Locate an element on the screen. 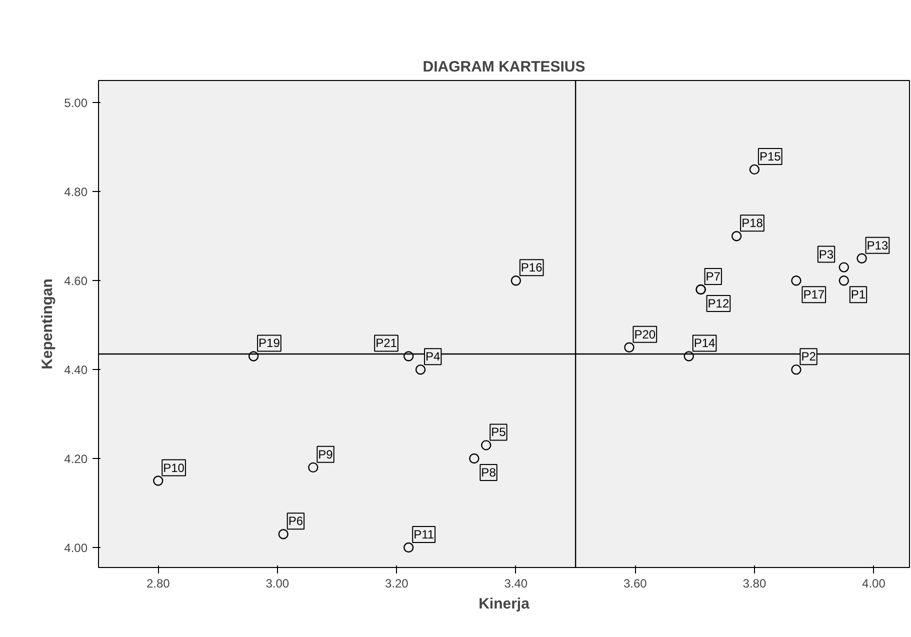 Image resolution: width=911 pixels, height=637 pixels. x-tick-label: 3.80 is located at coordinates (754, 583).